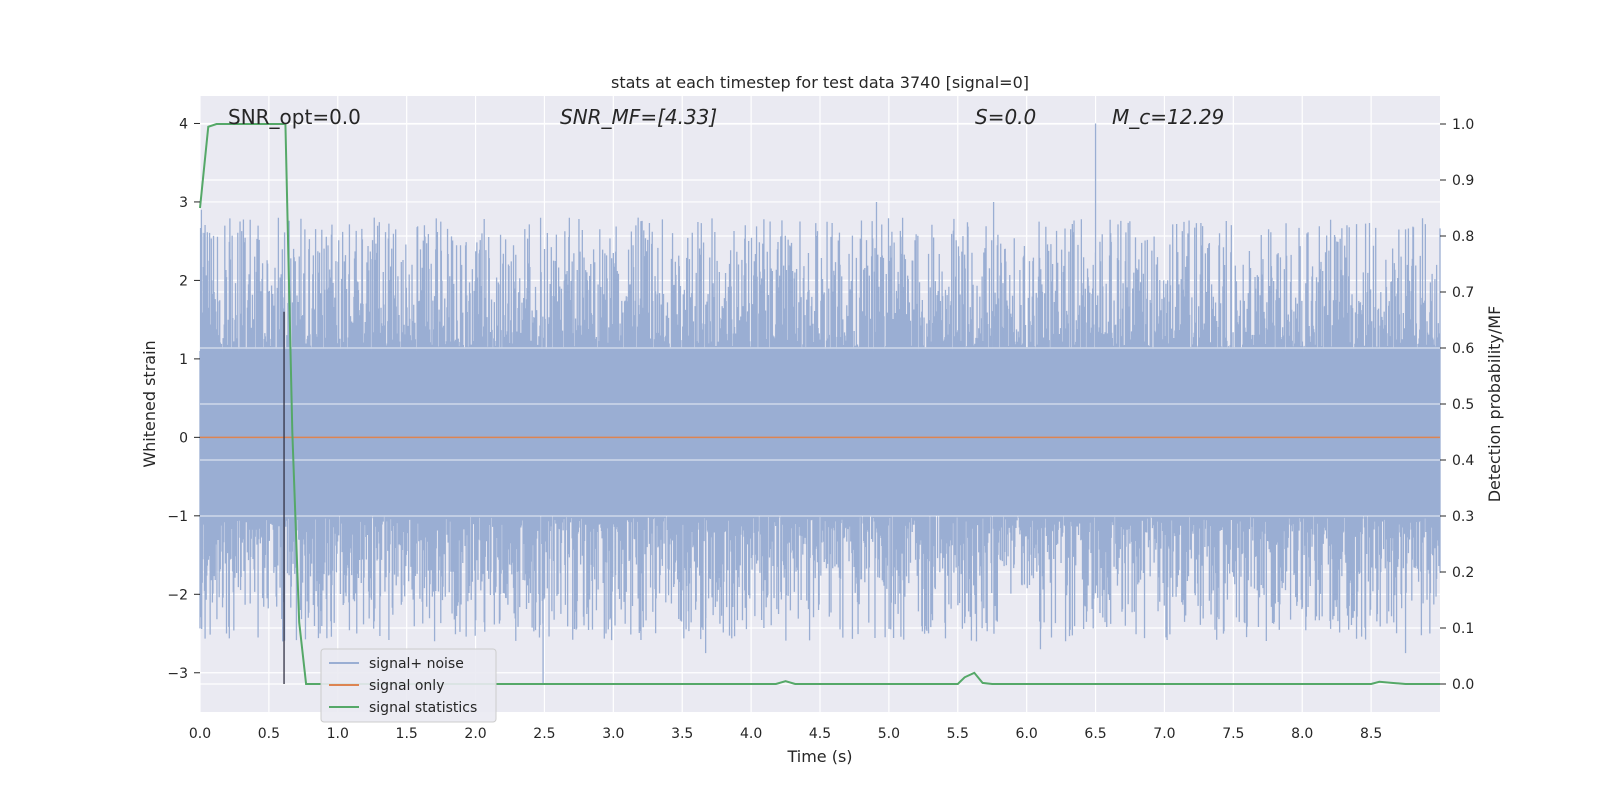 The width and height of the screenshot is (1600, 800). Describe the element at coordinates (1371, 734) in the screenshot. I see `x-tick-label: 8.5` at that location.